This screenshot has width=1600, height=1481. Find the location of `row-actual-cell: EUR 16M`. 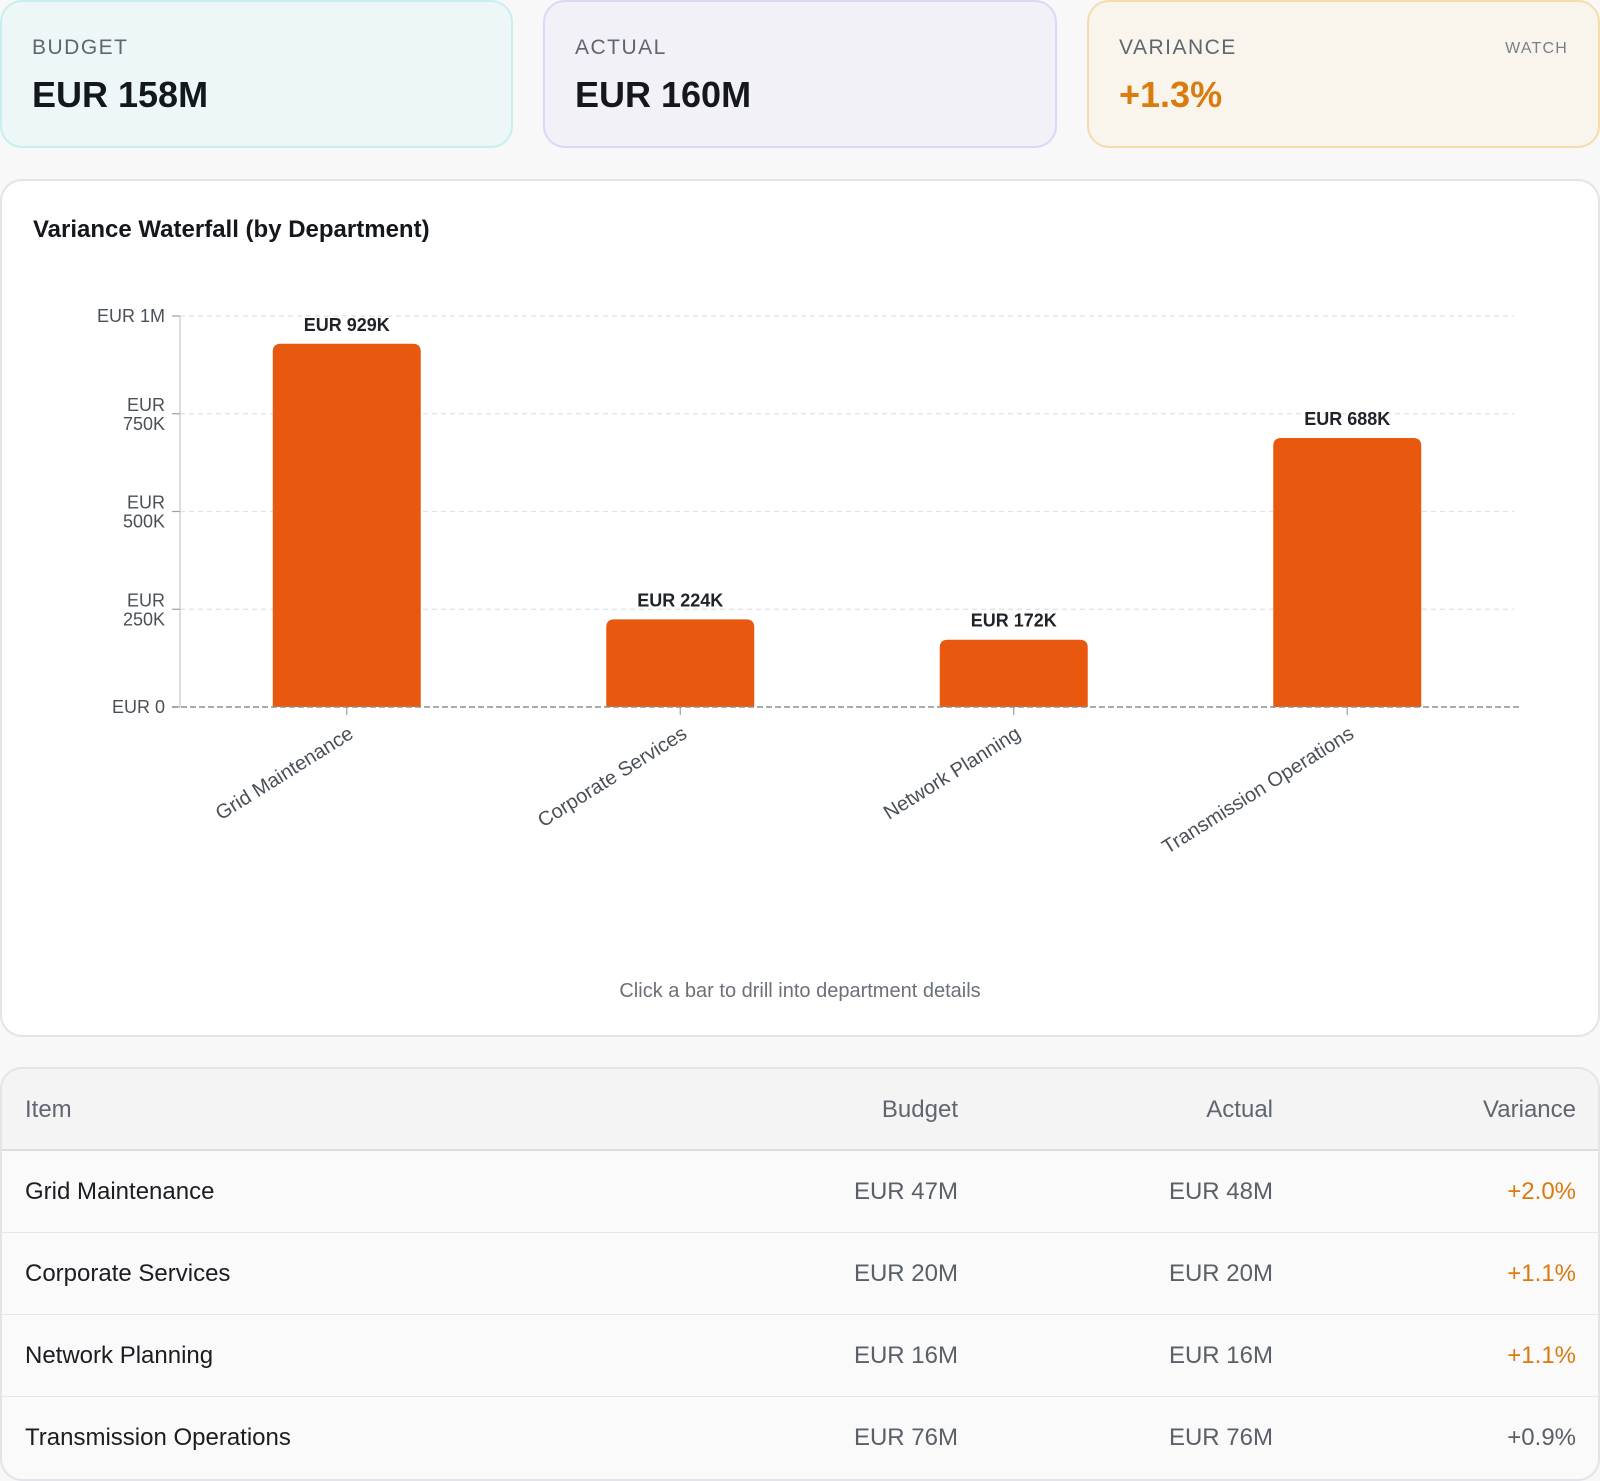

row-actual-cell: EUR 16M is located at coordinates (1220, 1355).